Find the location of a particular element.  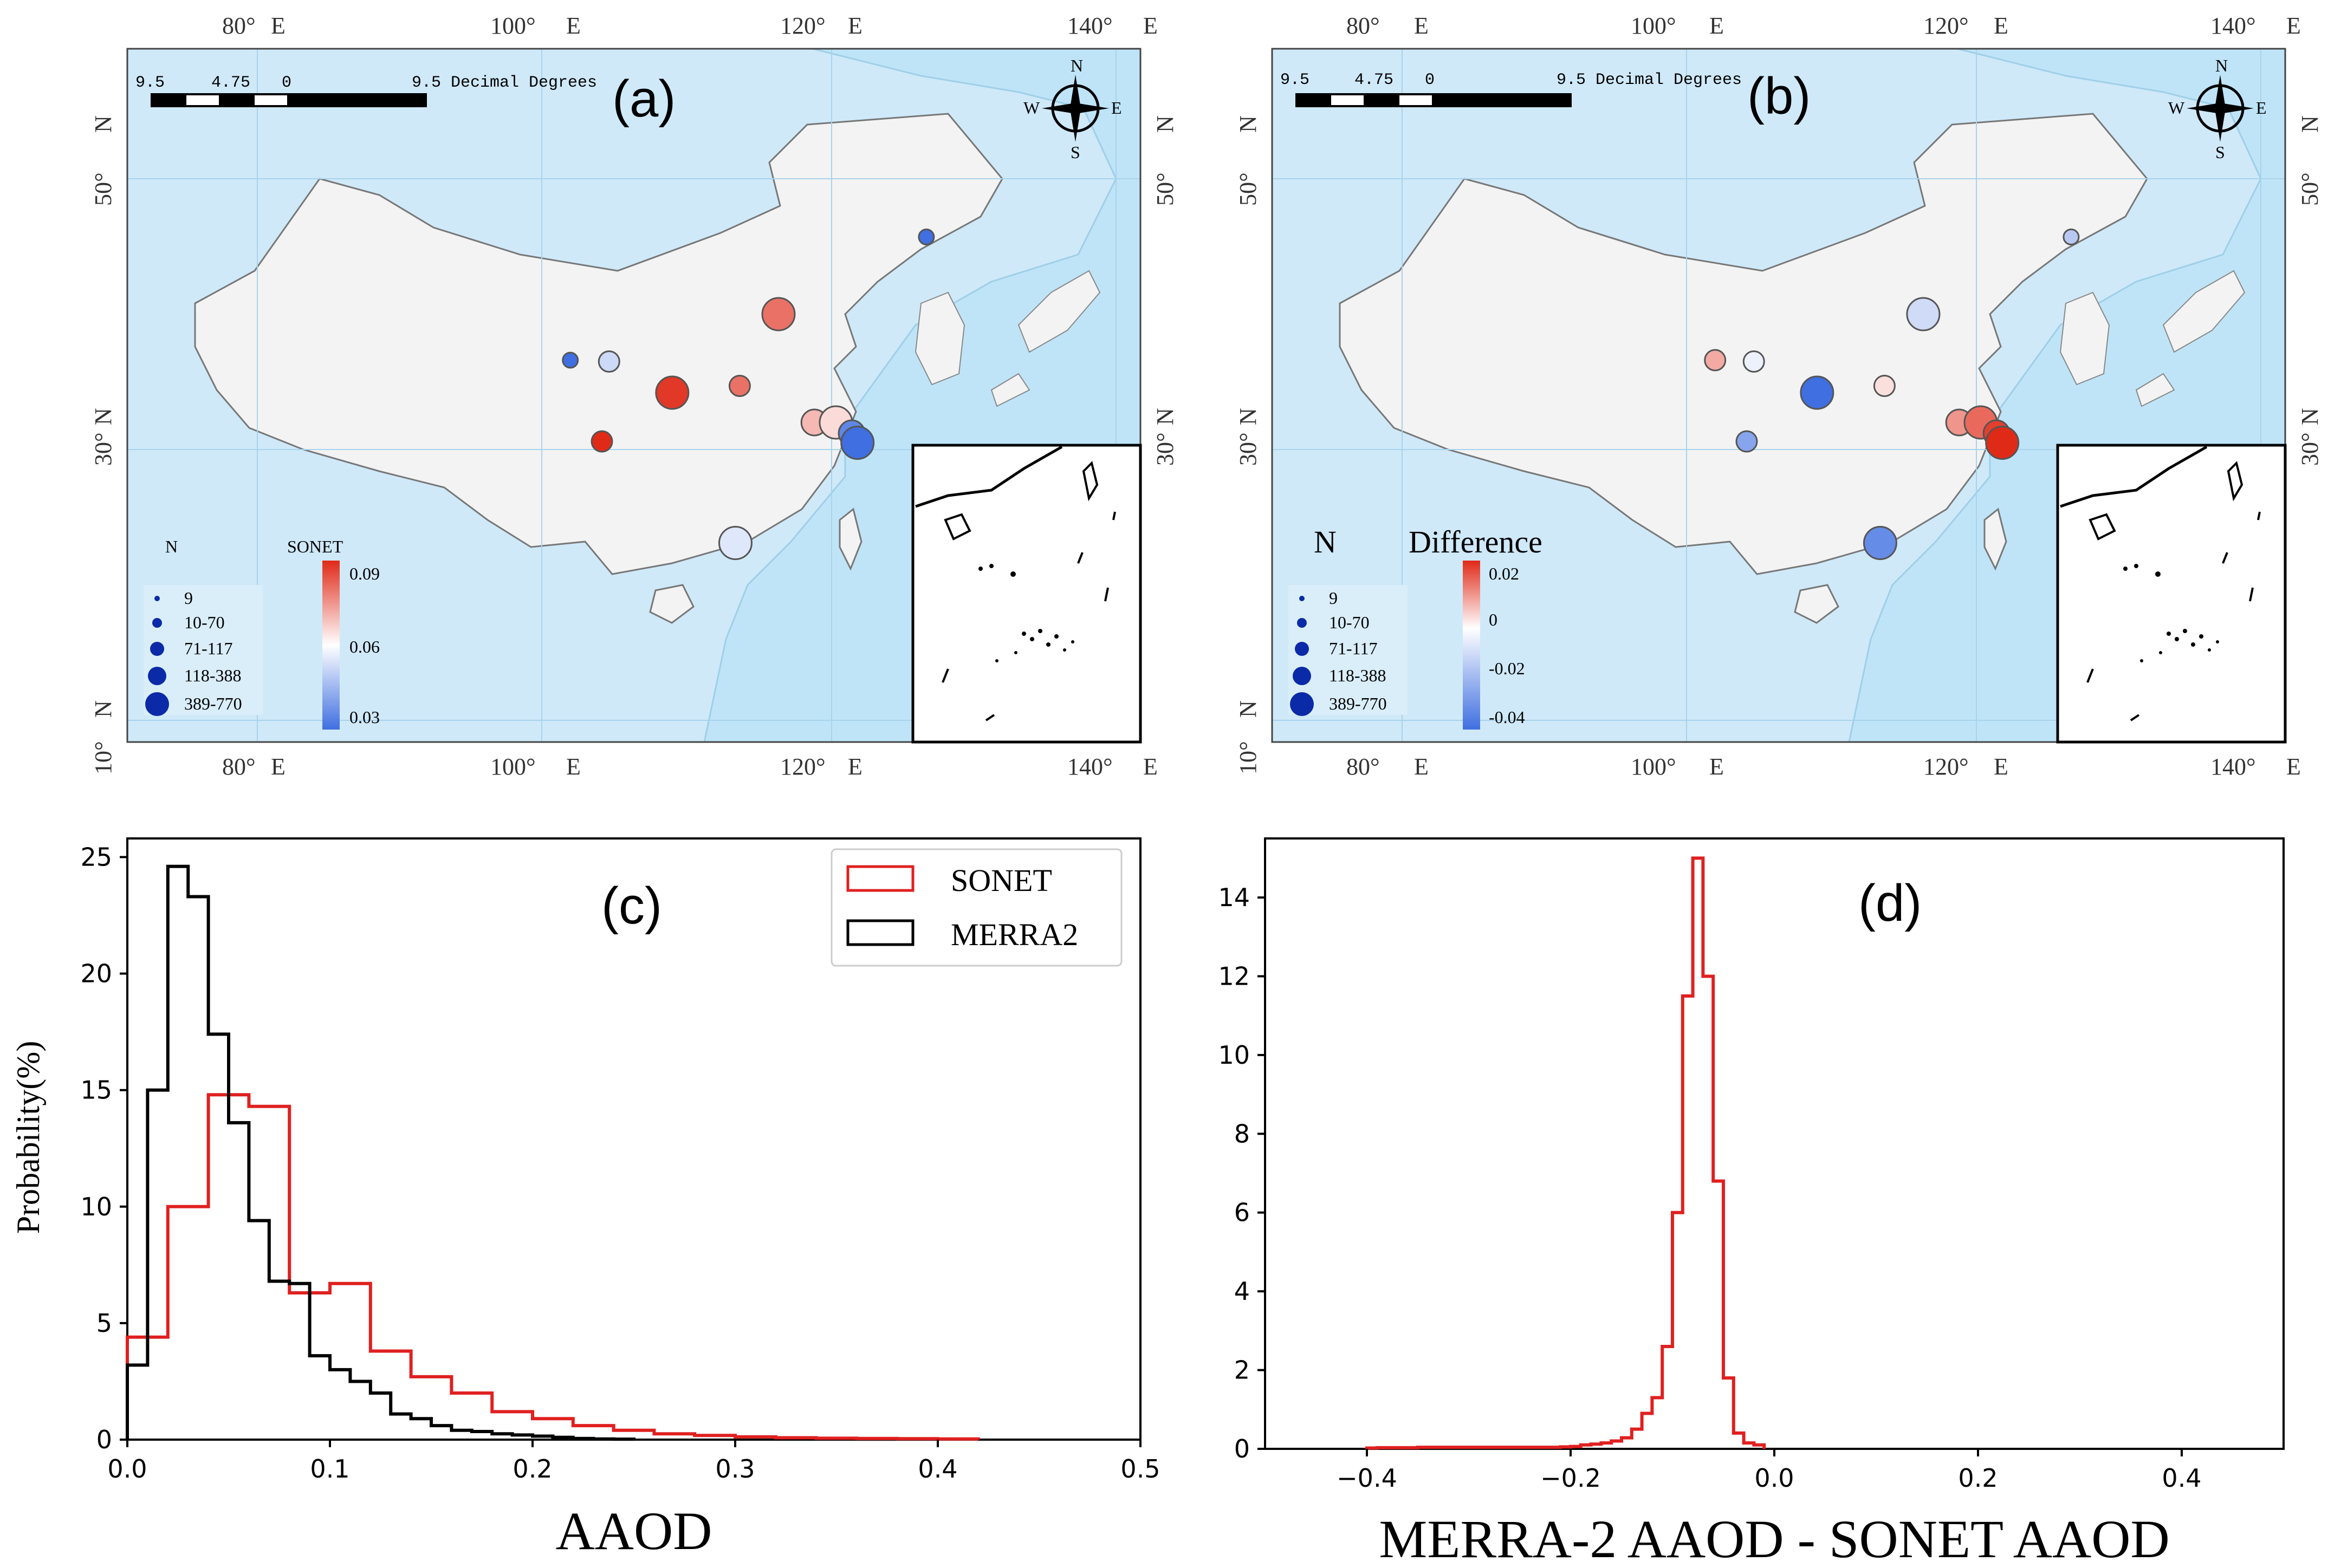

china-landmass is located at coordinates (1743, 344).